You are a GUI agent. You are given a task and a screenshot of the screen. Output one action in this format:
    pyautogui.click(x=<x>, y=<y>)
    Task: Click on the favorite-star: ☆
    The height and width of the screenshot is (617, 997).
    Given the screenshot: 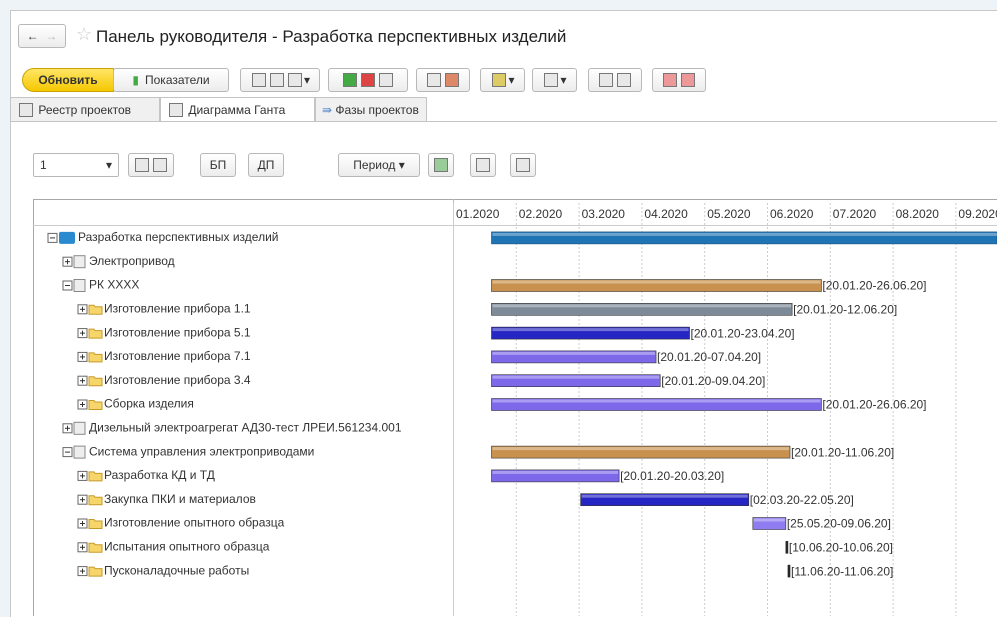 What is the action you would take?
    pyautogui.click(x=84, y=34)
    